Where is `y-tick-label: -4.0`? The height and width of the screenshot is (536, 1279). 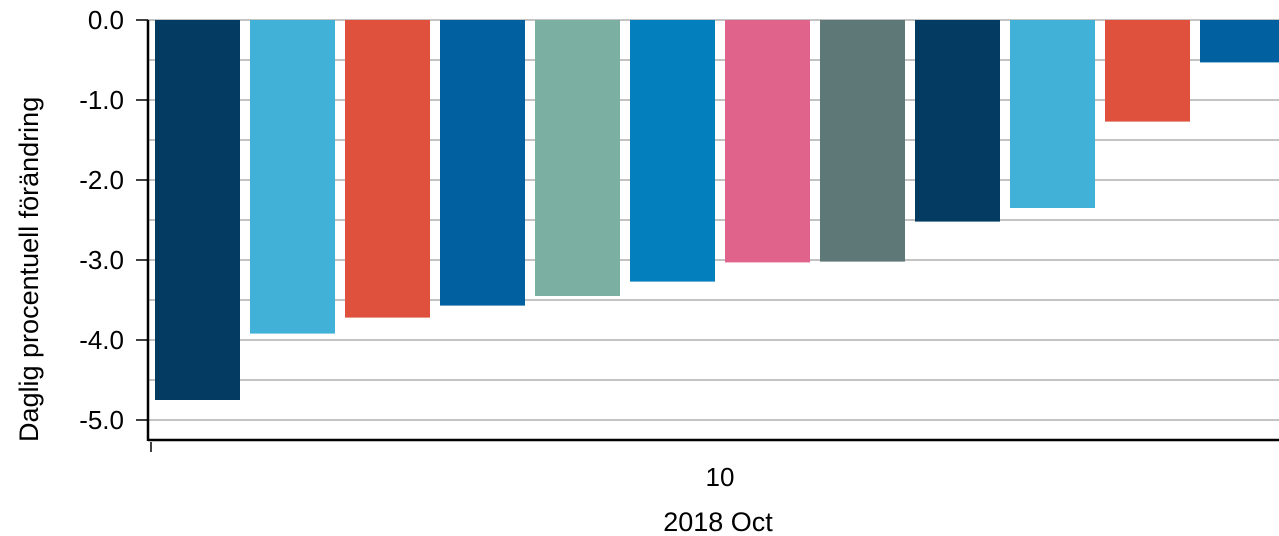
y-tick-label: -4.0 is located at coordinates (101, 340).